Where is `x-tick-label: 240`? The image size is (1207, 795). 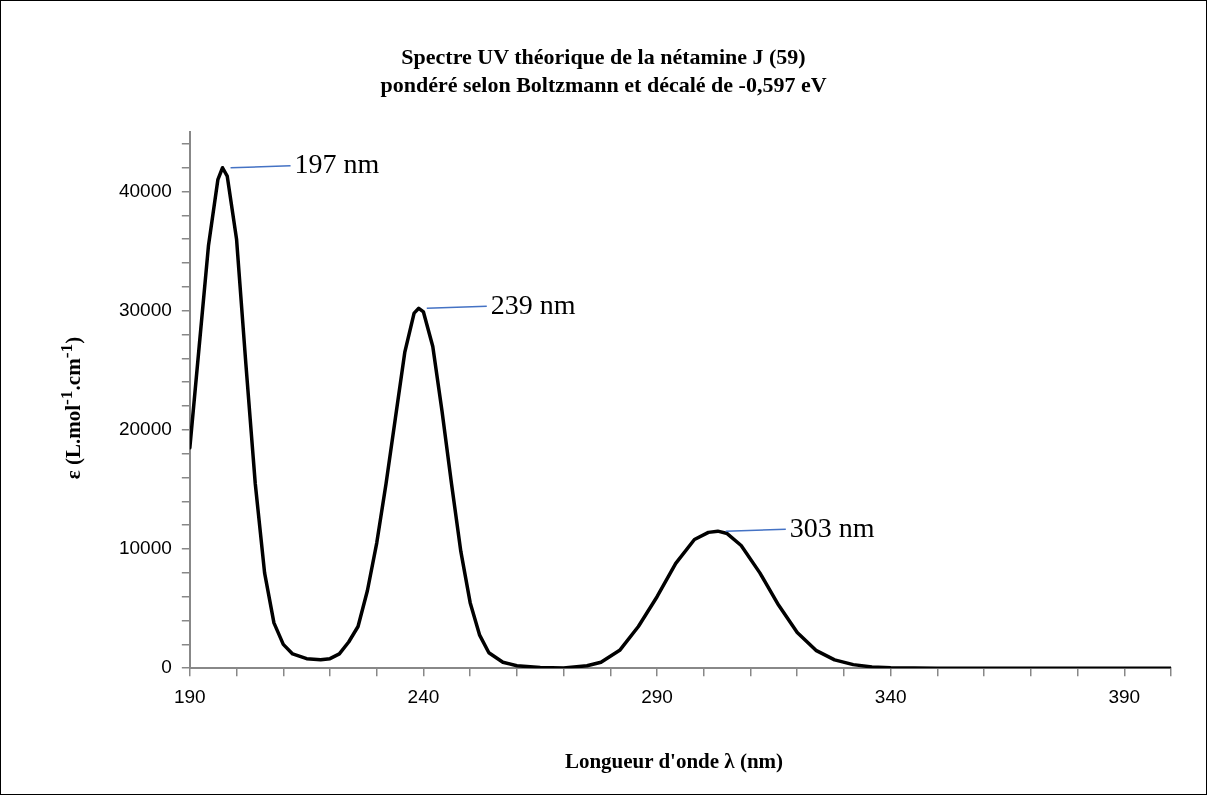
x-tick-label: 240 is located at coordinates (423, 696).